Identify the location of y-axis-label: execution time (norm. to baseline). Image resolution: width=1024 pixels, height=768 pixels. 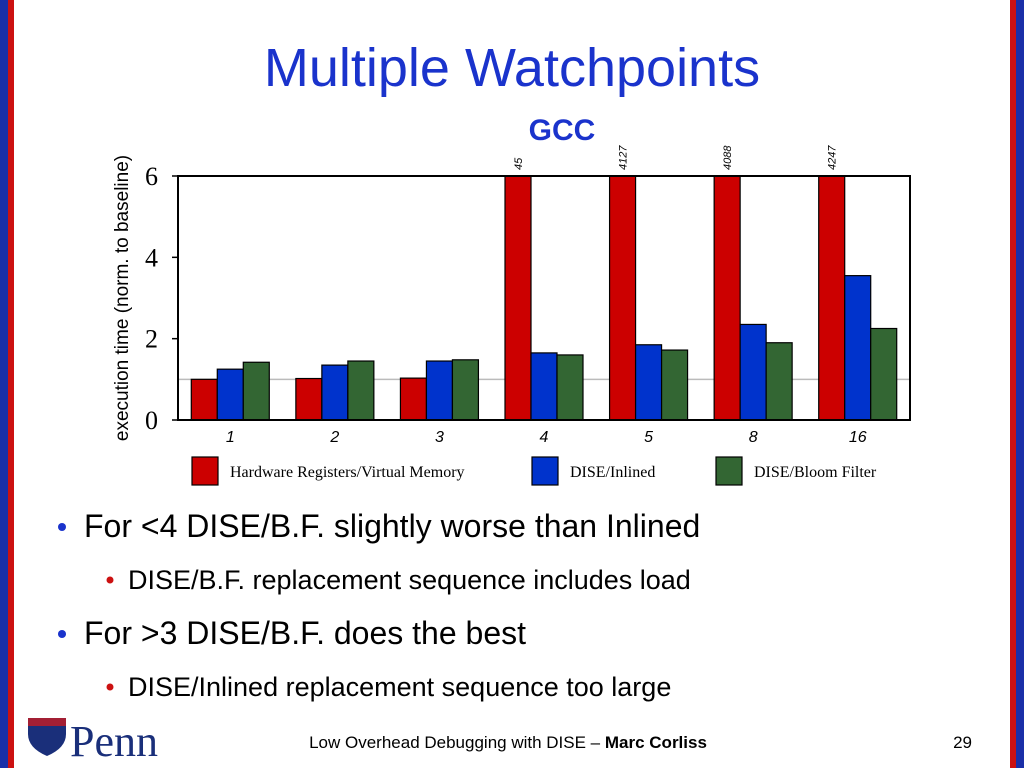
(122, 298).